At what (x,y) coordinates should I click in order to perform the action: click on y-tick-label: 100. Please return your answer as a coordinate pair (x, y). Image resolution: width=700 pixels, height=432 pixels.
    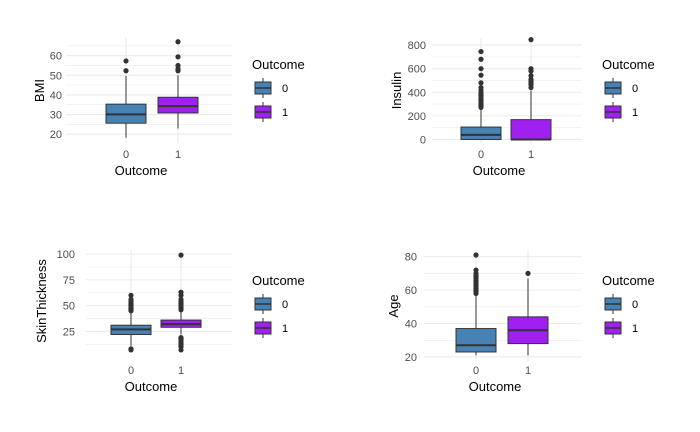
    Looking at the image, I should click on (66, 255).